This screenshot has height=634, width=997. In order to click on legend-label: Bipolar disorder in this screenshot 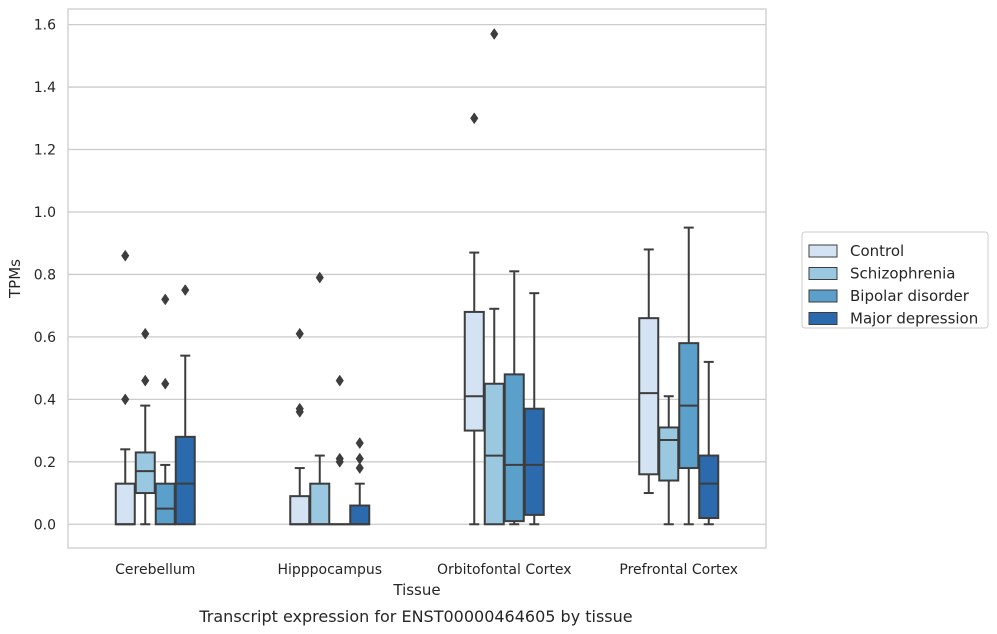, I will do `click(910, 296)`.